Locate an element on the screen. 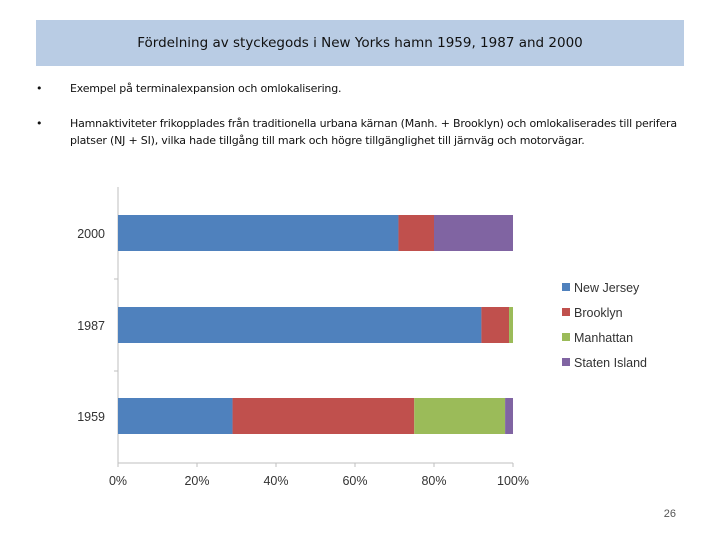 The width and height of the screenshot is (720, 540). y-tick-label: 1959 is located at coordinates (91, 417).